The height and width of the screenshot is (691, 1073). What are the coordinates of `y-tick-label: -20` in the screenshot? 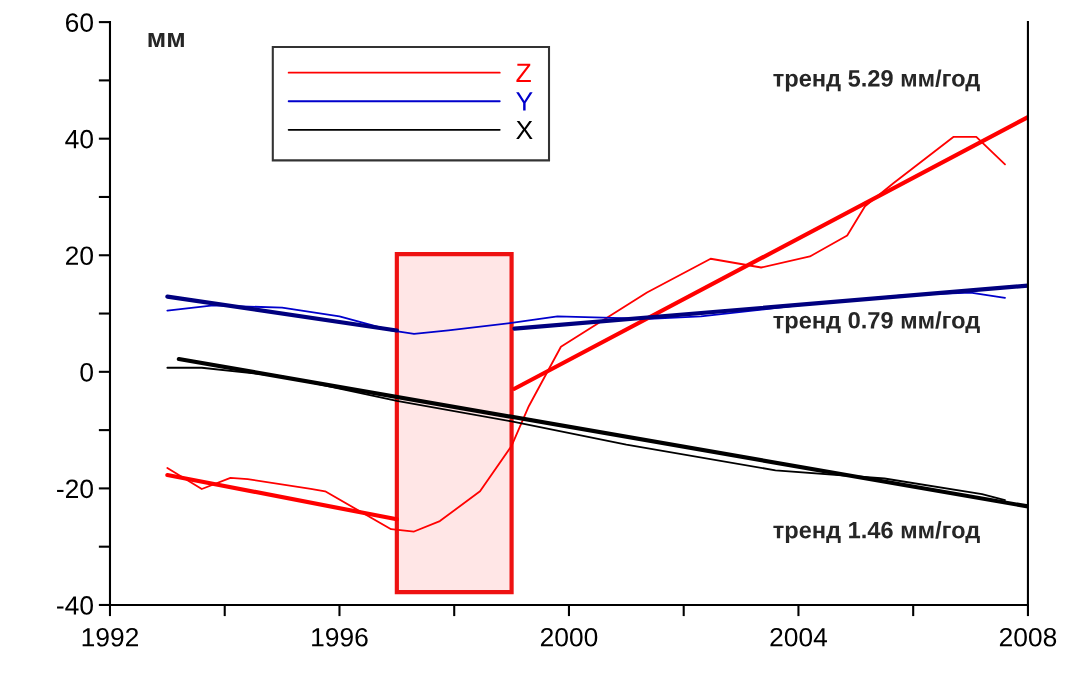 It's located at (75, 489).